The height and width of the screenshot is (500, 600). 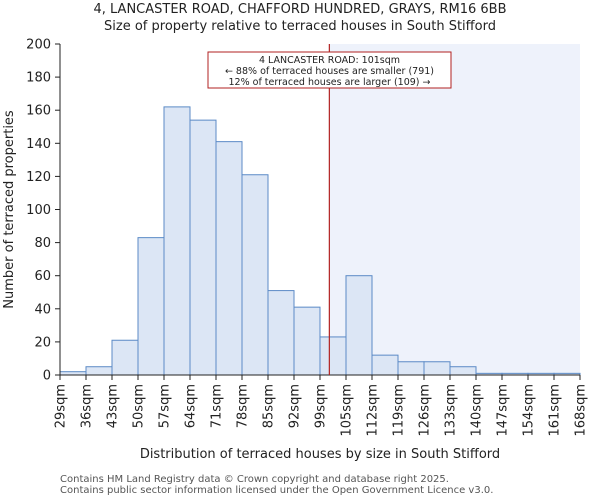 What do you see at coordinates (295, 406) in the screenshot?
I see `x-tick-label: 92sqm` at bounding box center [295, 406].